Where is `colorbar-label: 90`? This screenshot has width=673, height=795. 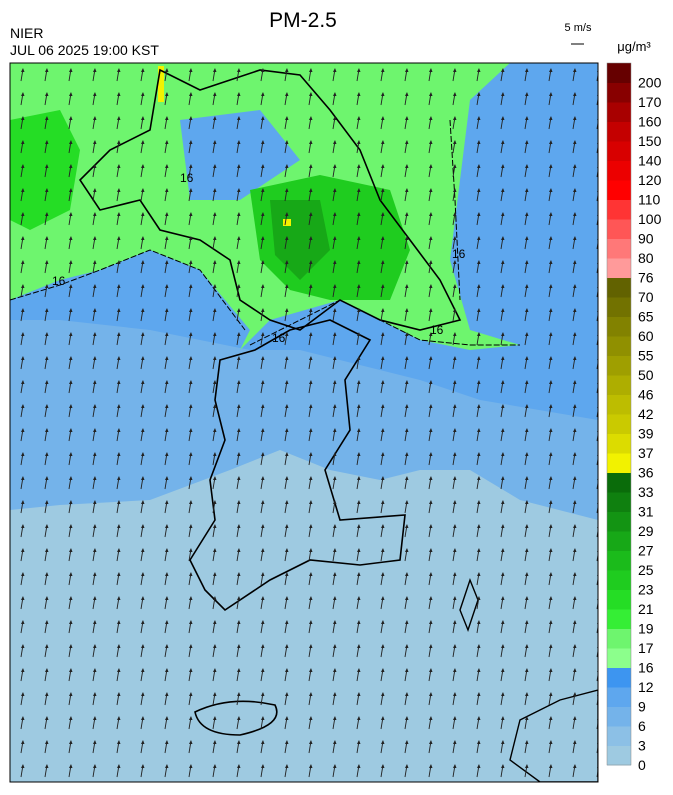
colorbar-label: 90 is located at coordinates (646, 239).